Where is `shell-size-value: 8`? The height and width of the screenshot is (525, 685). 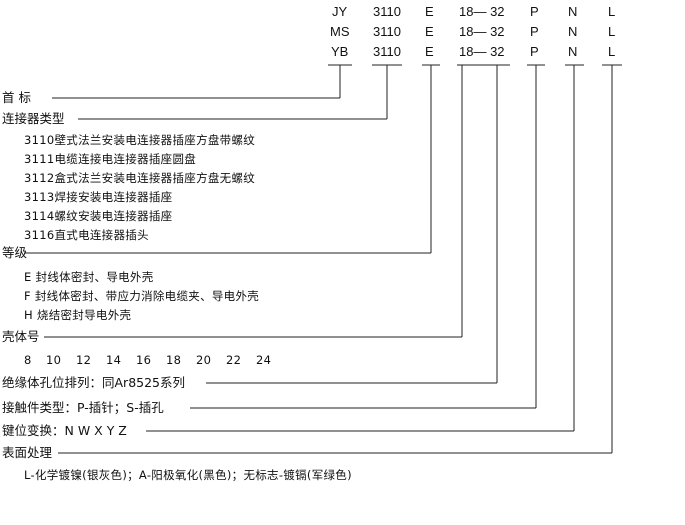 shell-size-value: 8 is located at coordinates (28, 360).